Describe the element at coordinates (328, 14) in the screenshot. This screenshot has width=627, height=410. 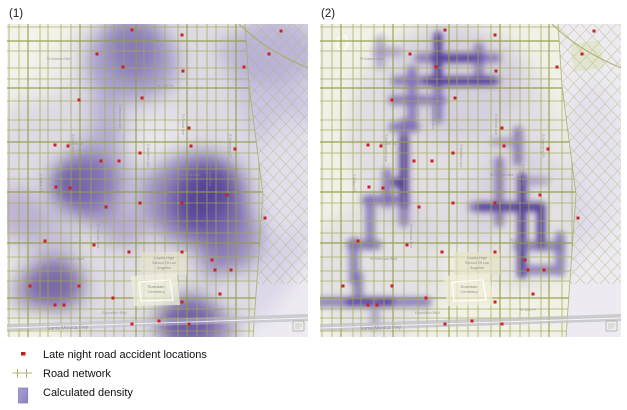
I see `svg-text: (2)` at that location.